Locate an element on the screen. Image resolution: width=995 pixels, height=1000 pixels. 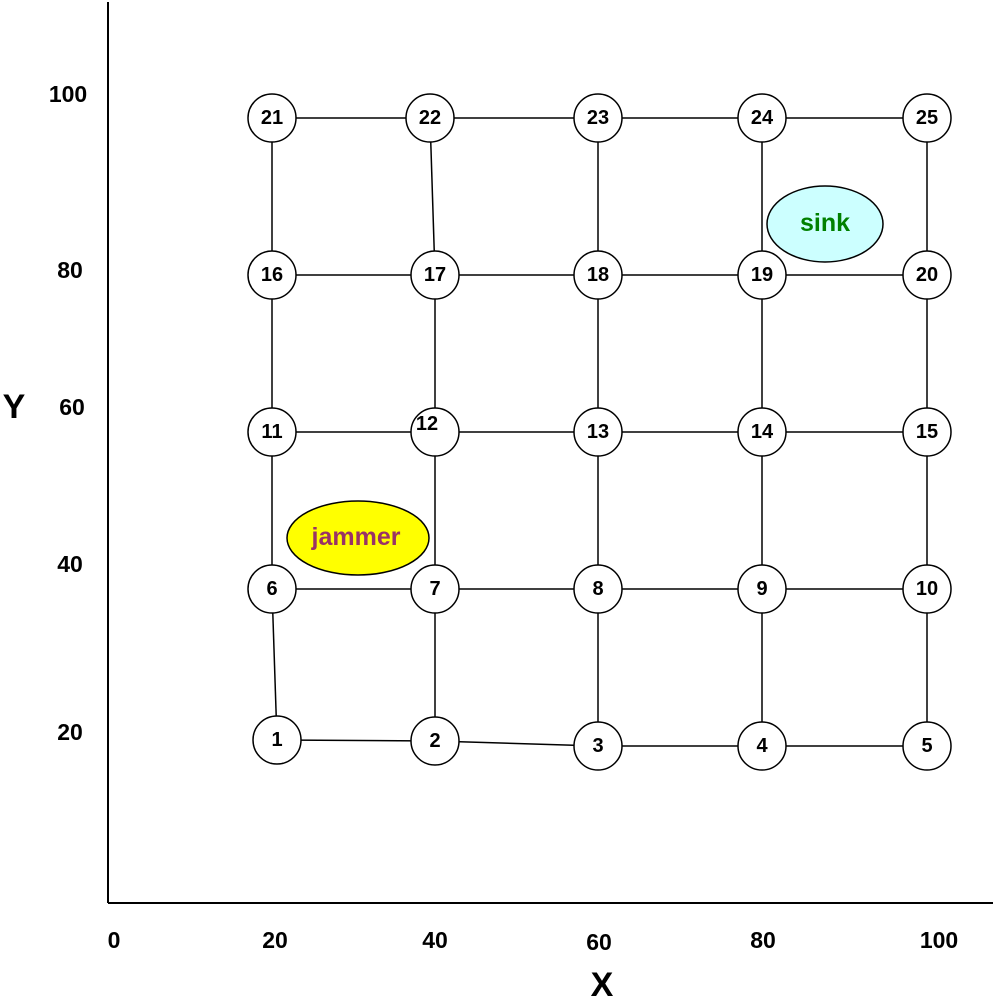
node-label: 1 is located at coordinates (276, 740).